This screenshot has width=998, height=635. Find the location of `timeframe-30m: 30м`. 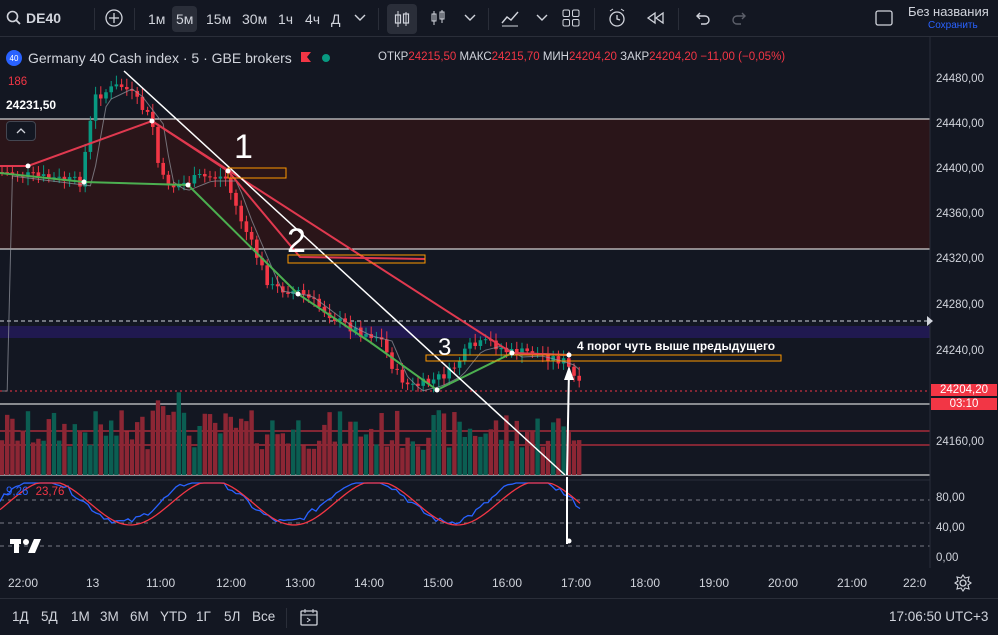

timeframe-30m: 30м is located at coordinates (255, 19).